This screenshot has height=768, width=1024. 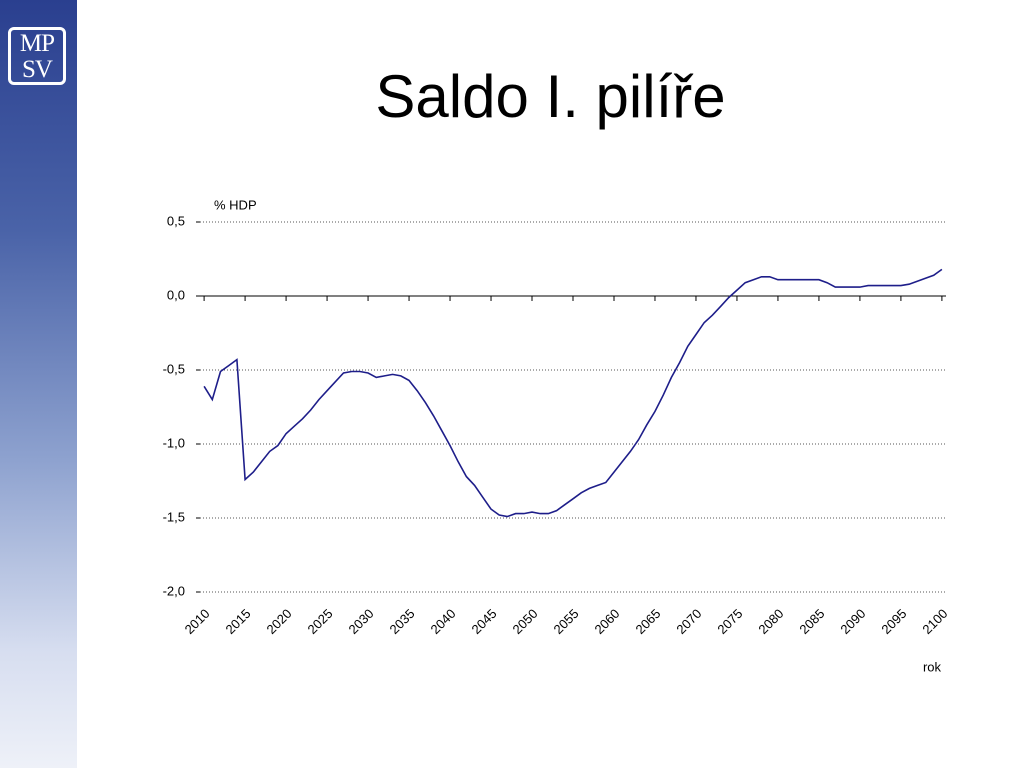 I want to click on x-tick-label: 2010, so click(x=197, y=621).